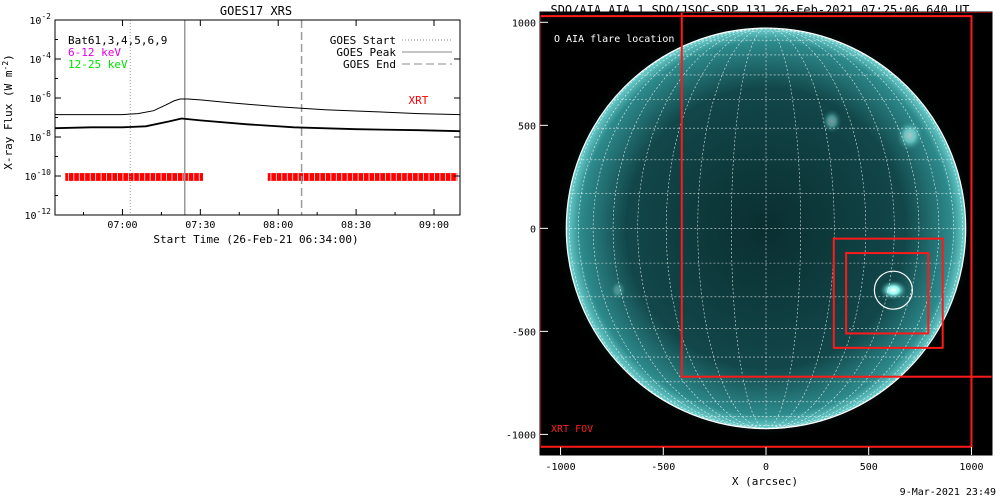 The width and height of the screenshot is (1000, 500). What do you see at coordinates (947, 492) in the screenshot?
I see `generated-timestamp: 9-Mar-2021 23:49` at bounding box center [947, 492].